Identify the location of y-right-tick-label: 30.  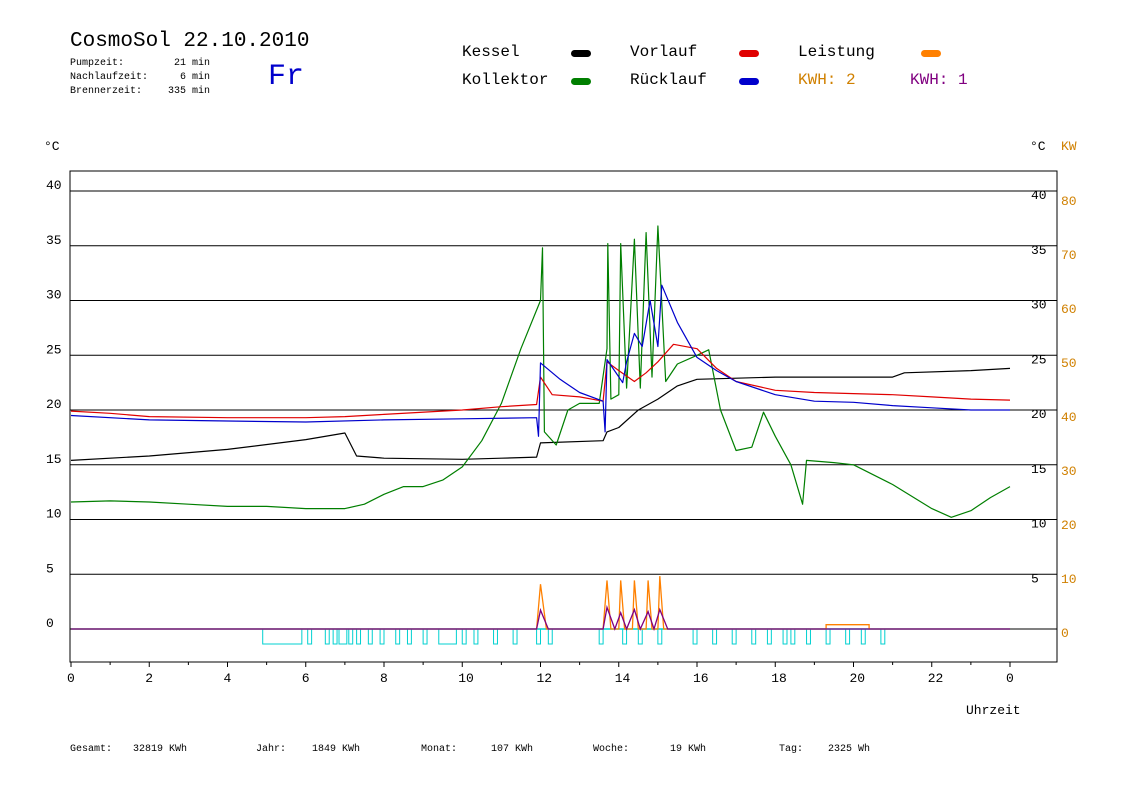
(1039, 305).